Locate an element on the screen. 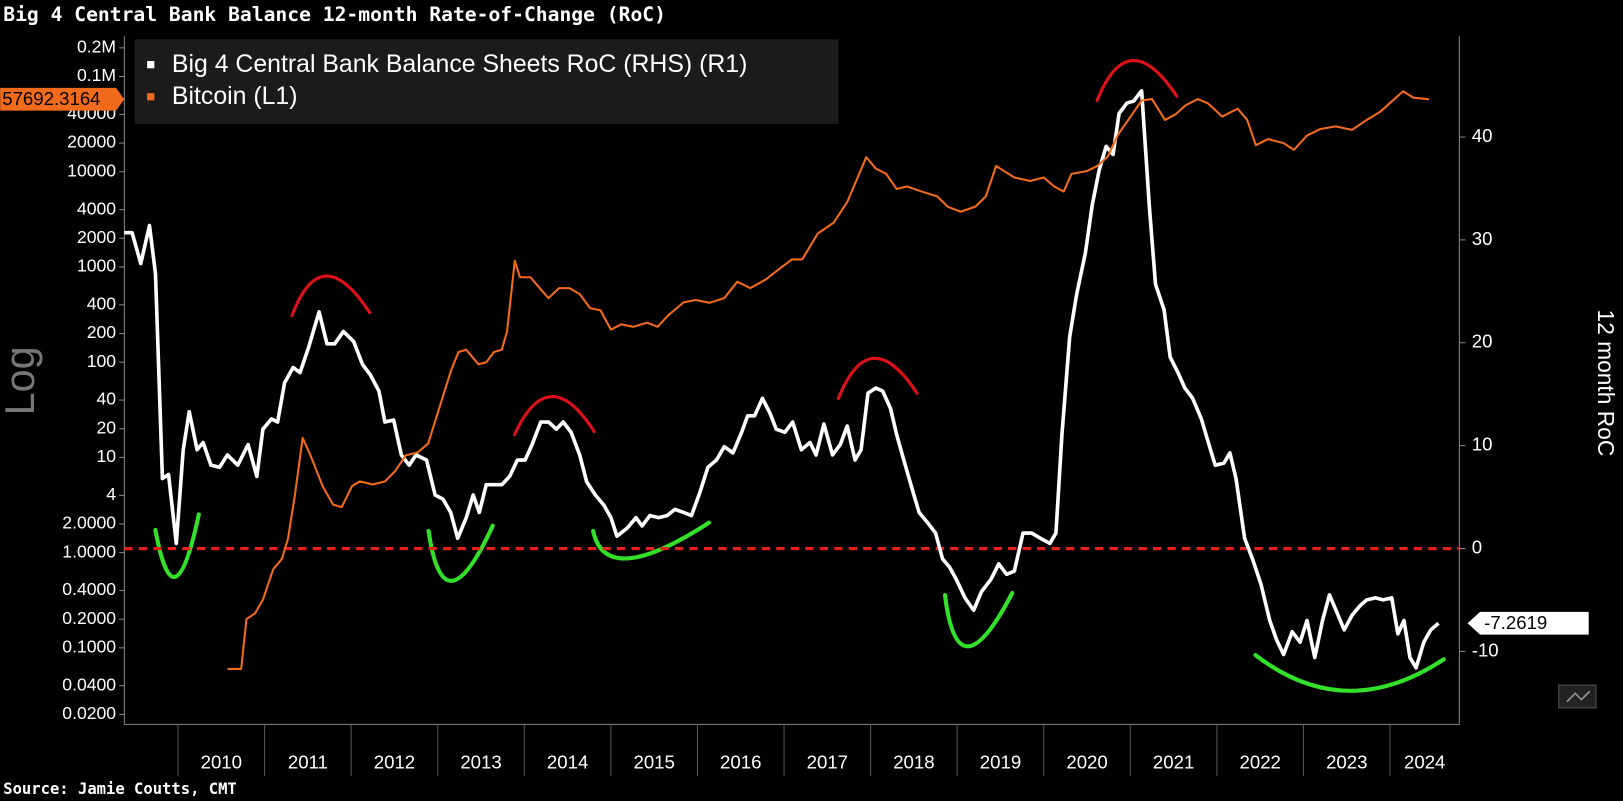 The width and height of the screenshot is (1623, 801). y-axis-label: Log is located at coordinates (21, 380).